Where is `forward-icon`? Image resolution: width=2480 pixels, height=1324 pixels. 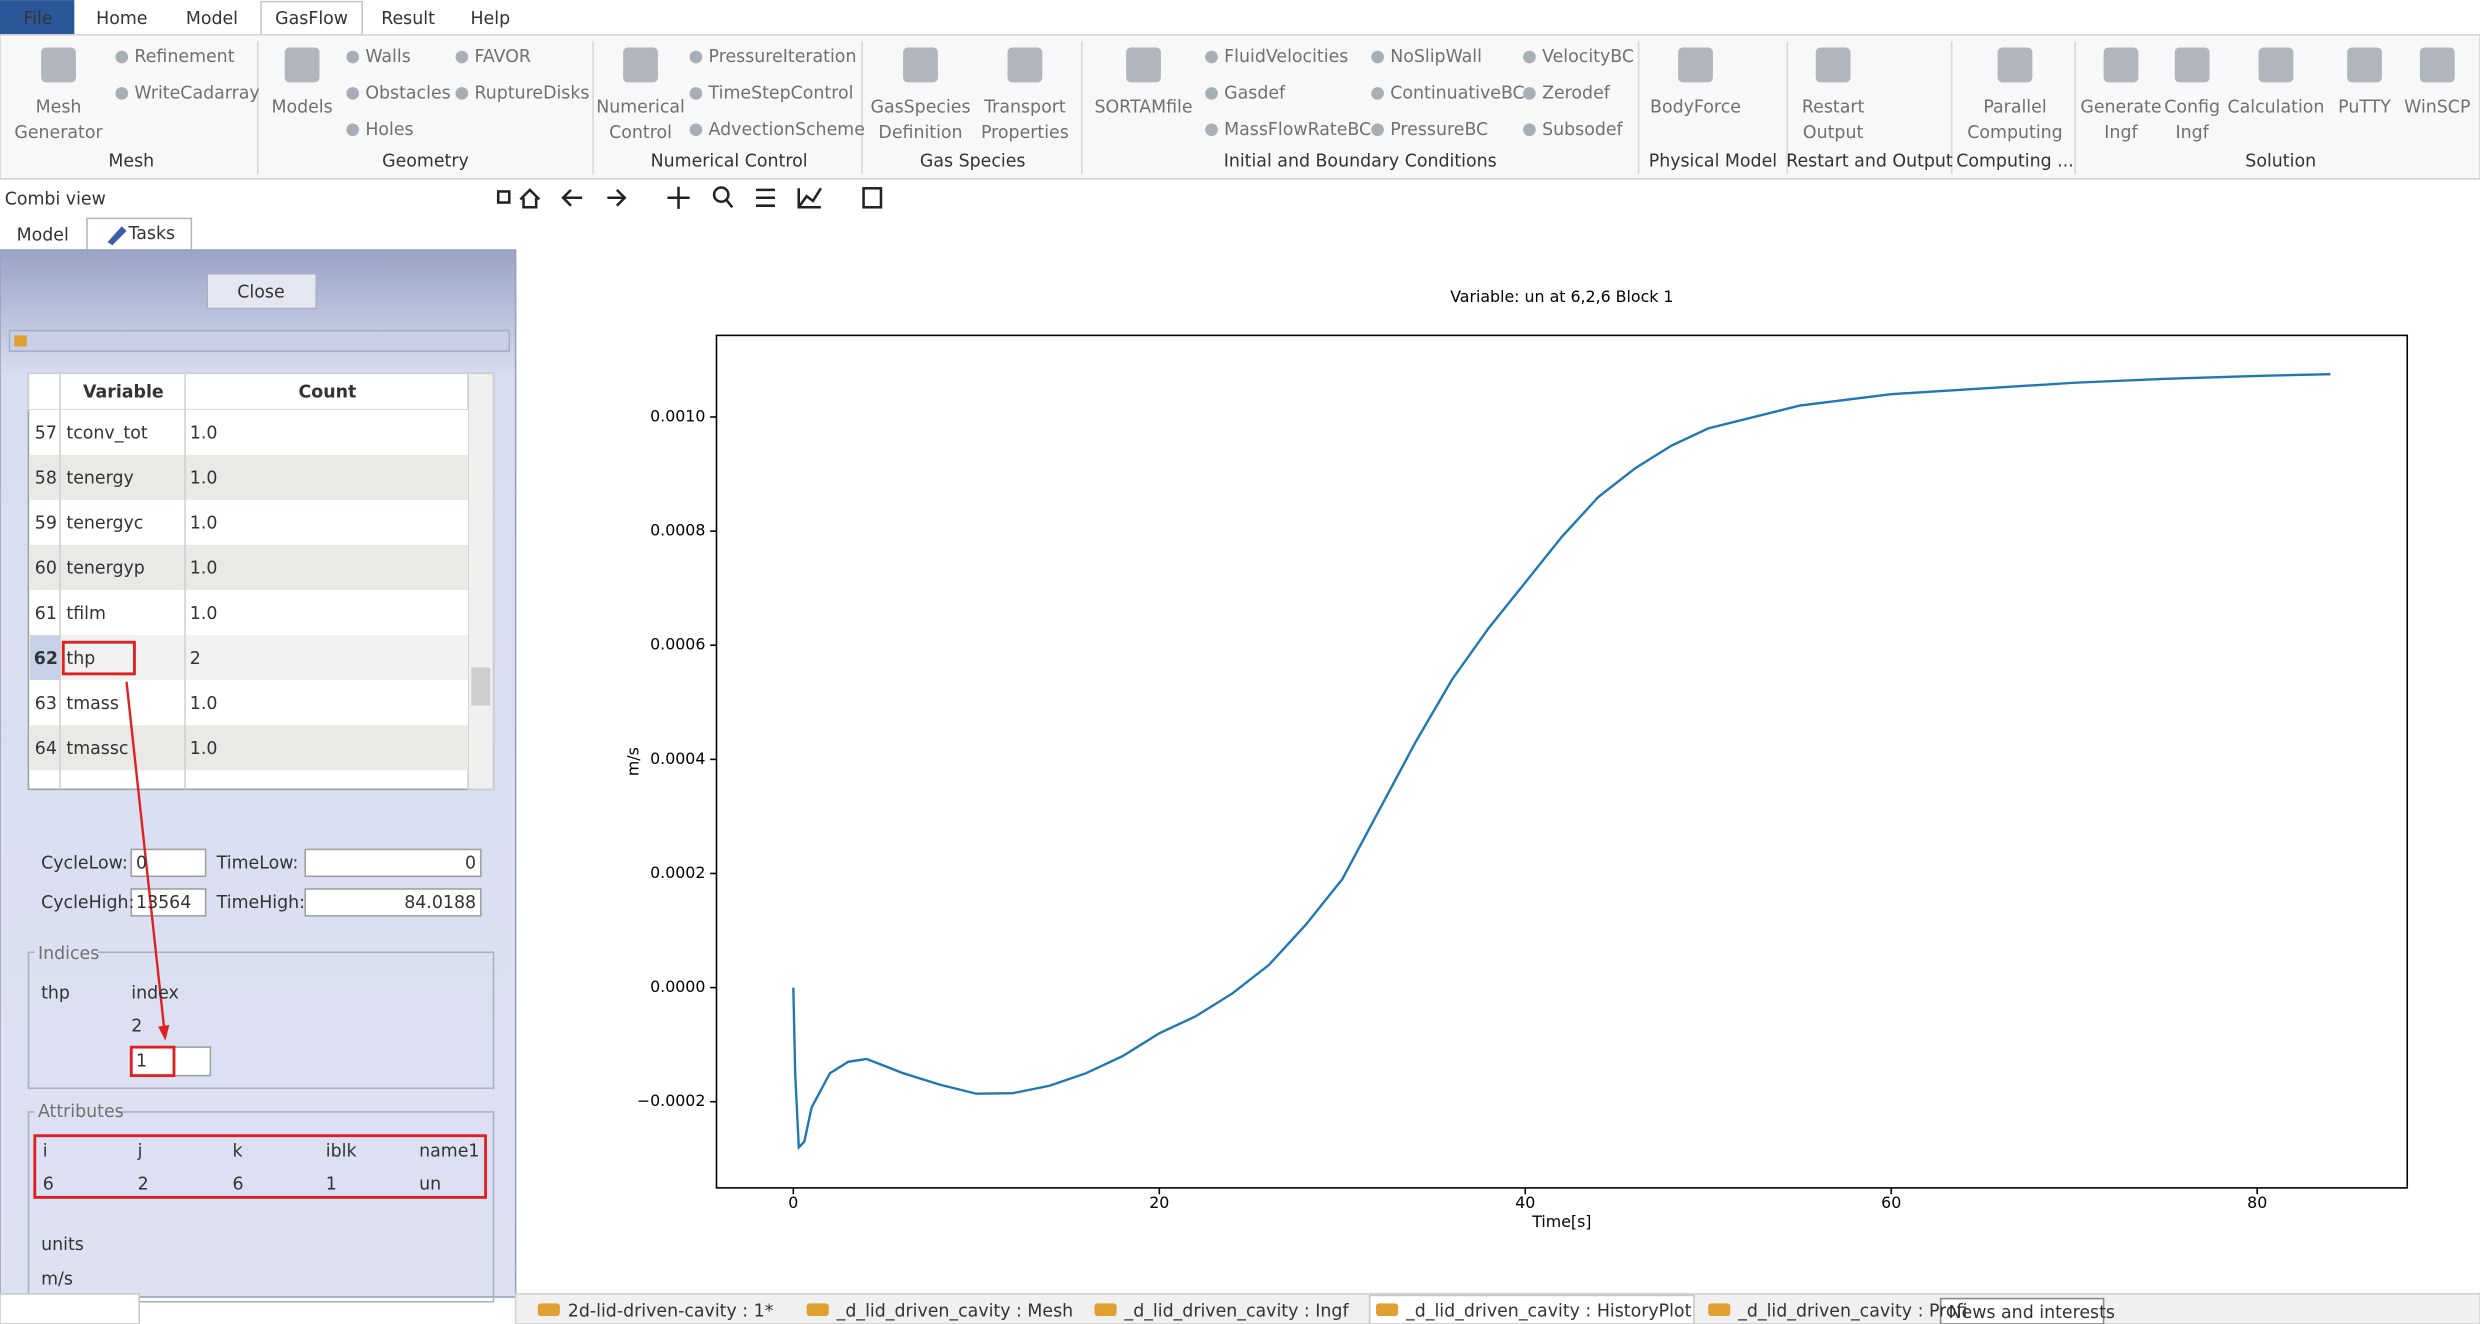
forward-icon is located at coordinates (617, 197).